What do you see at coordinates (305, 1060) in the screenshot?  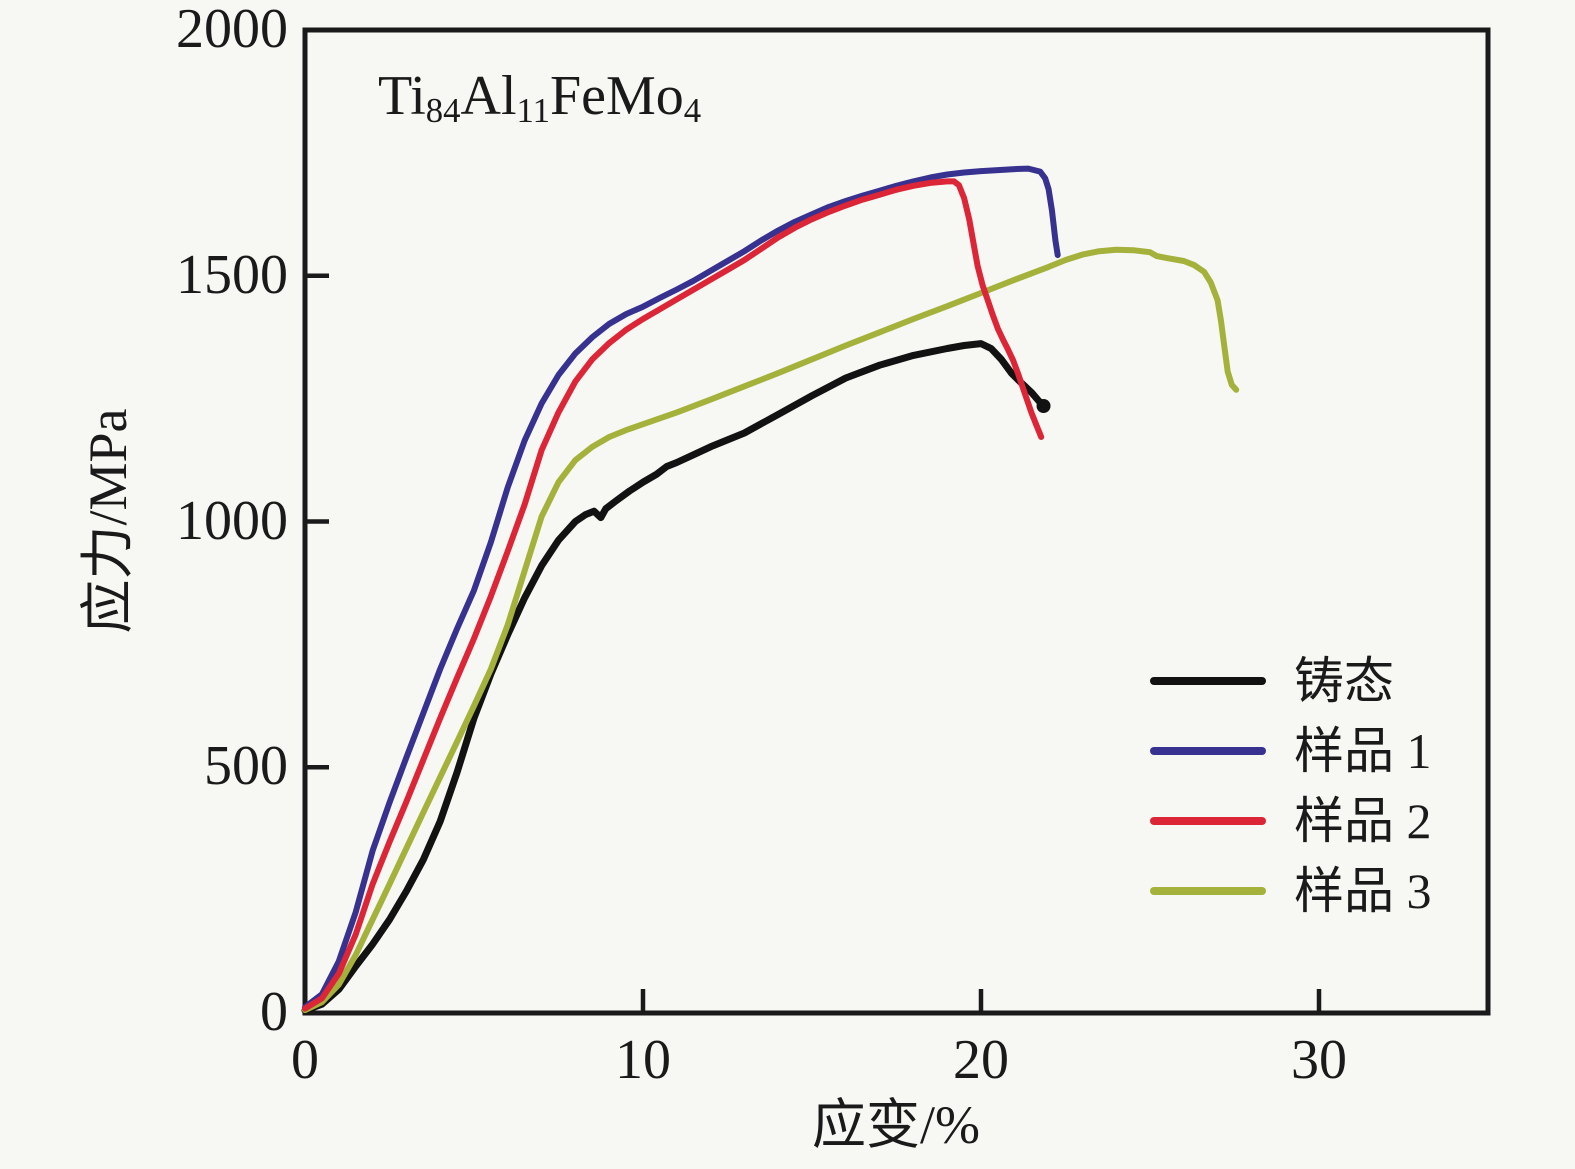 I see `x-tick-label-0: 0` at bounding box center [305, 1060].